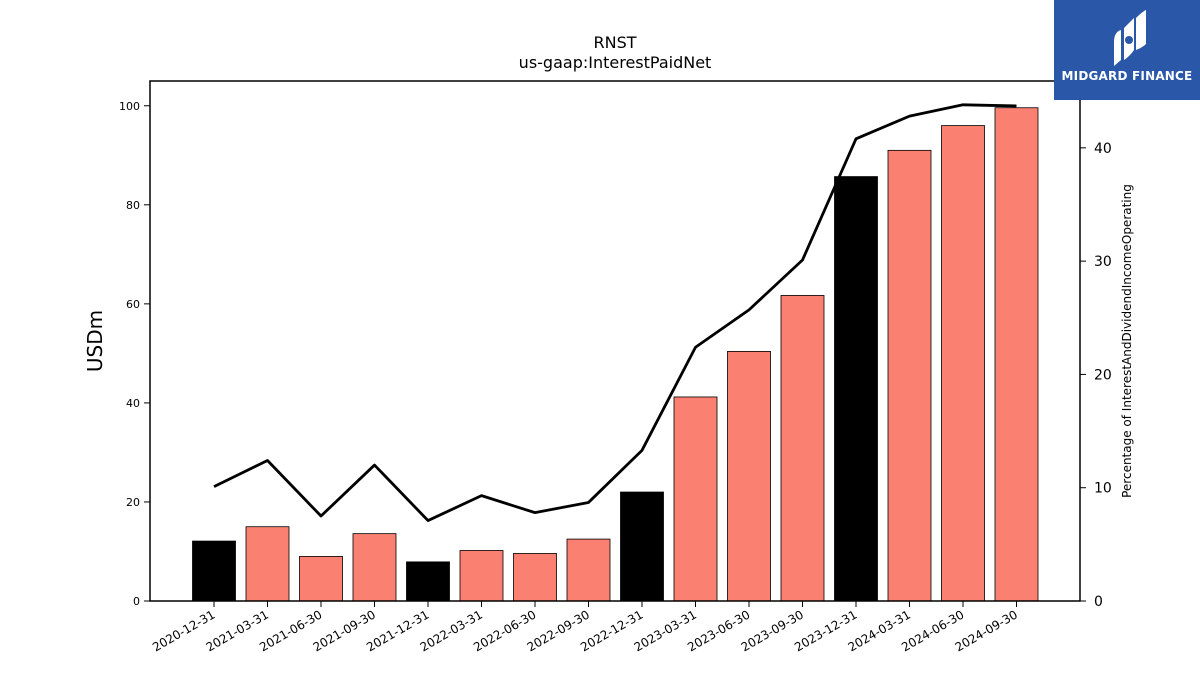  What do you see at coordinates (614, 42) in the screenshot?
I see `chart-title: RNST` at bounding box center [614, 42].